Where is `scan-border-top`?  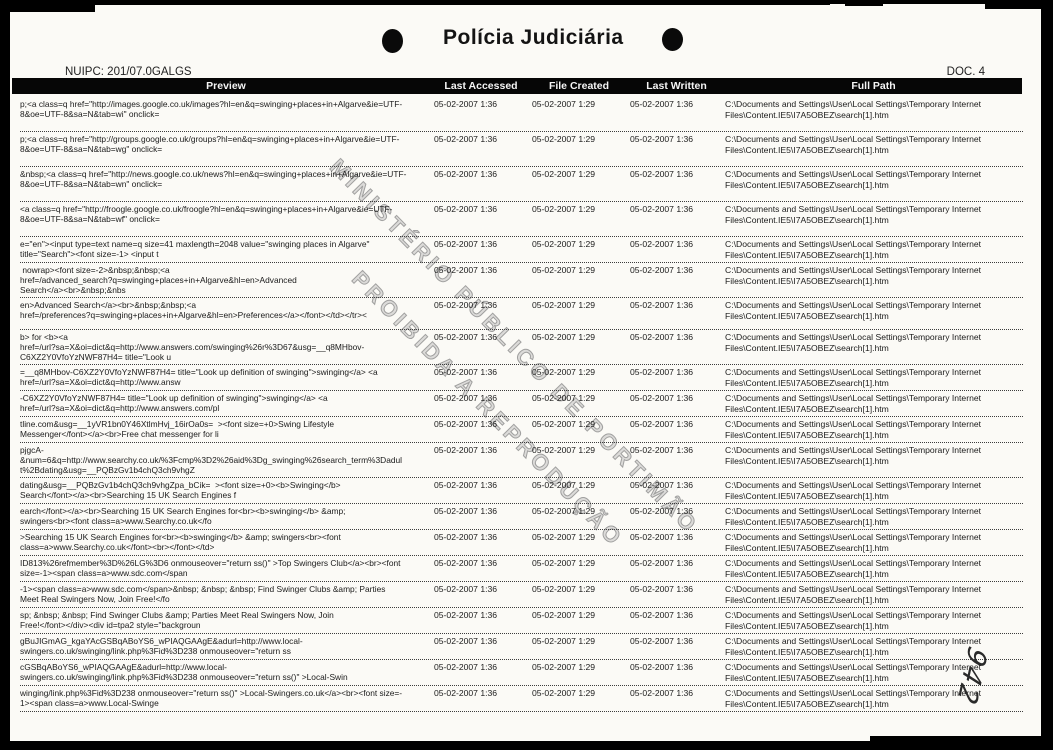
scan-border-top is located at coordinates (462, 2).